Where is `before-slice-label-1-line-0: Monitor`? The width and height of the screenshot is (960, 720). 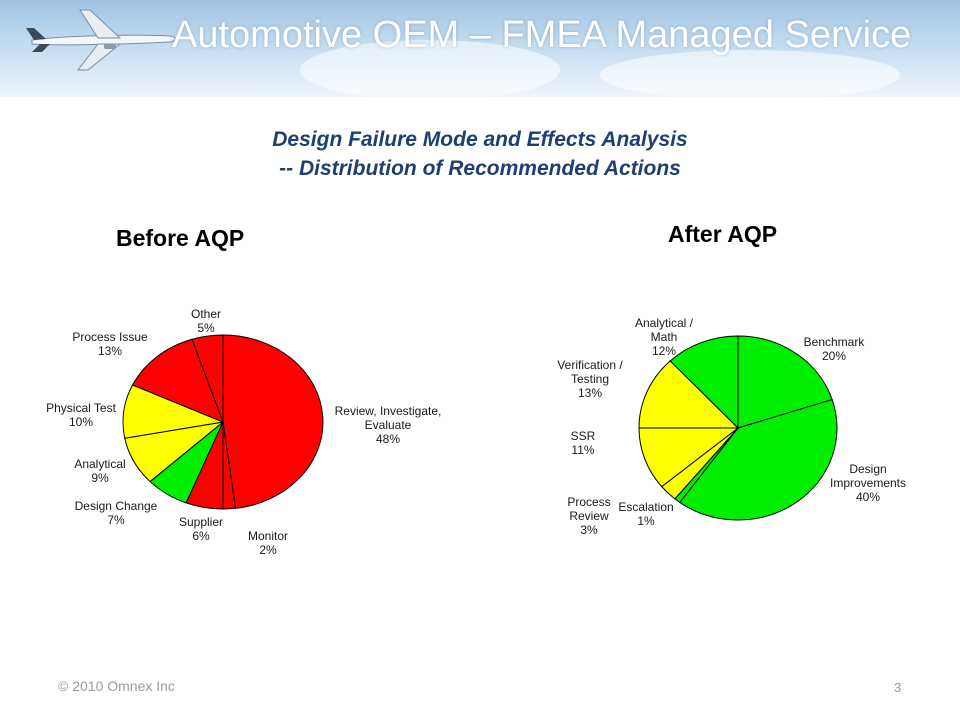 before-slice-label-1-line-0: Monitor is located at coordinates (268, 536).